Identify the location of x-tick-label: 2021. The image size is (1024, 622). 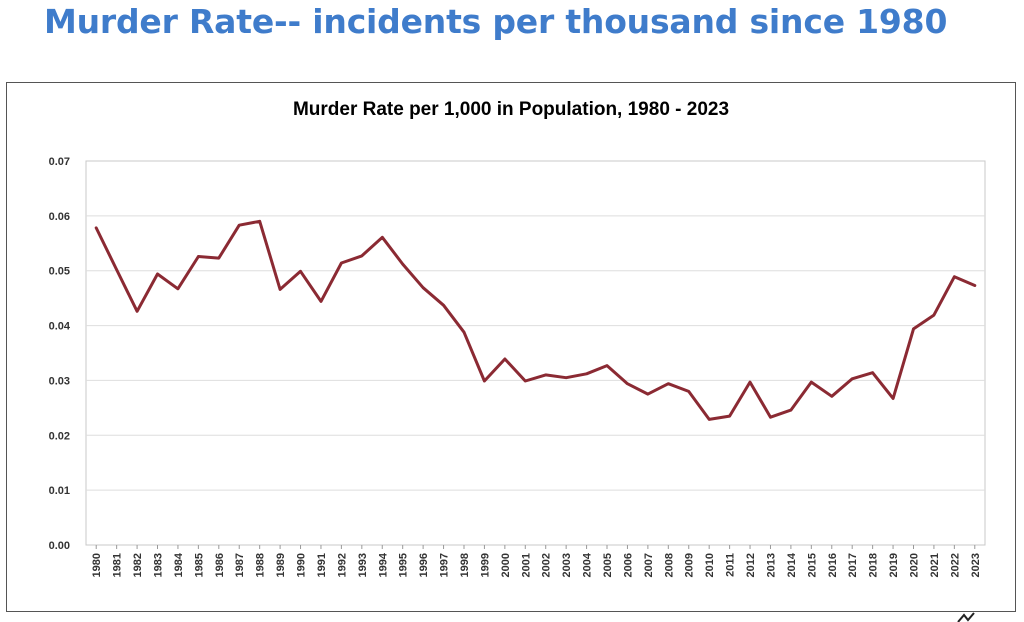
(935, 565).